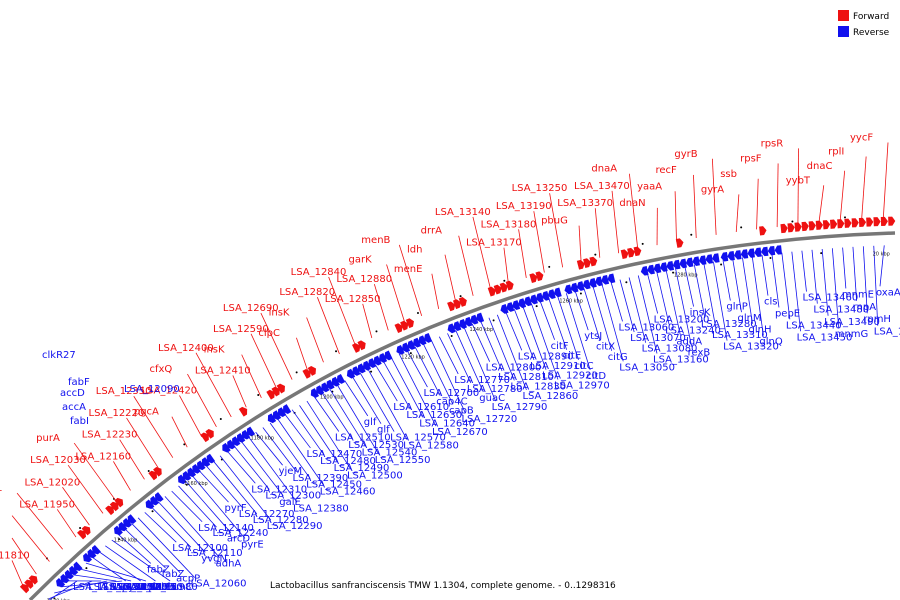  What do you see at coordinates (865, 307) in the screenshot?
I see `reverse-gene-label-101: rnpA` at bounding box center [865, 307].